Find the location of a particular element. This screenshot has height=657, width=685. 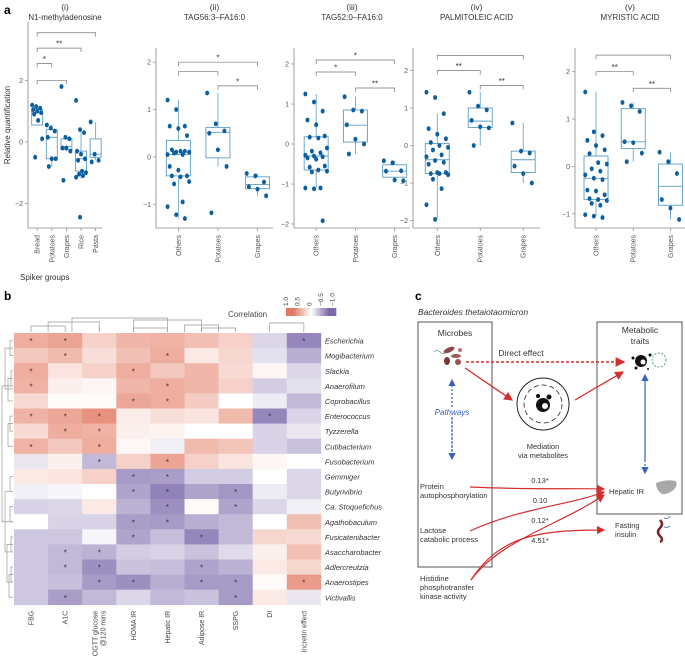

microbe-to-mediation-arrow is located at coordinates (489, 384).